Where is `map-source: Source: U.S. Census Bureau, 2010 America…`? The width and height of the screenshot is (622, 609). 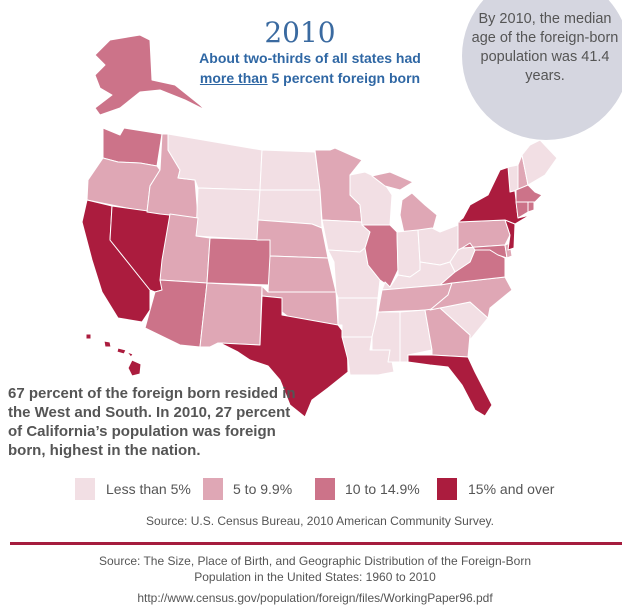 map-source: Source: U.S. Census Bureau, 2010 America… is located at coordinates (320, 521).